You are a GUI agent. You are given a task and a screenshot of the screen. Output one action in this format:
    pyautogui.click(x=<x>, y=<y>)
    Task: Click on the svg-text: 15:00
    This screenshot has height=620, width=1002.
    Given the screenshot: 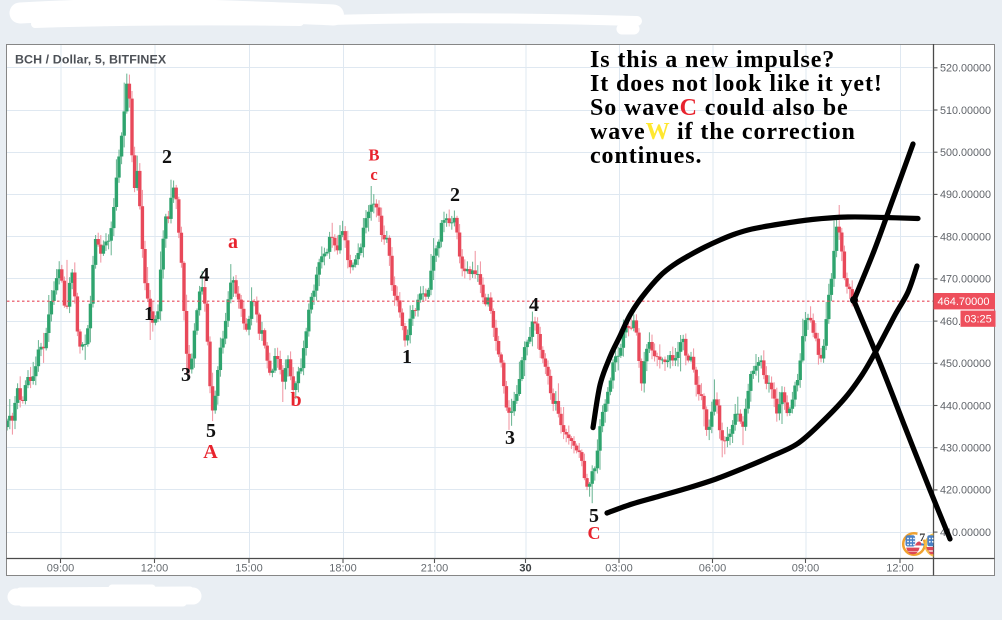 What is the action you would take?
    pyautogui.click(x=249, y=569)
    